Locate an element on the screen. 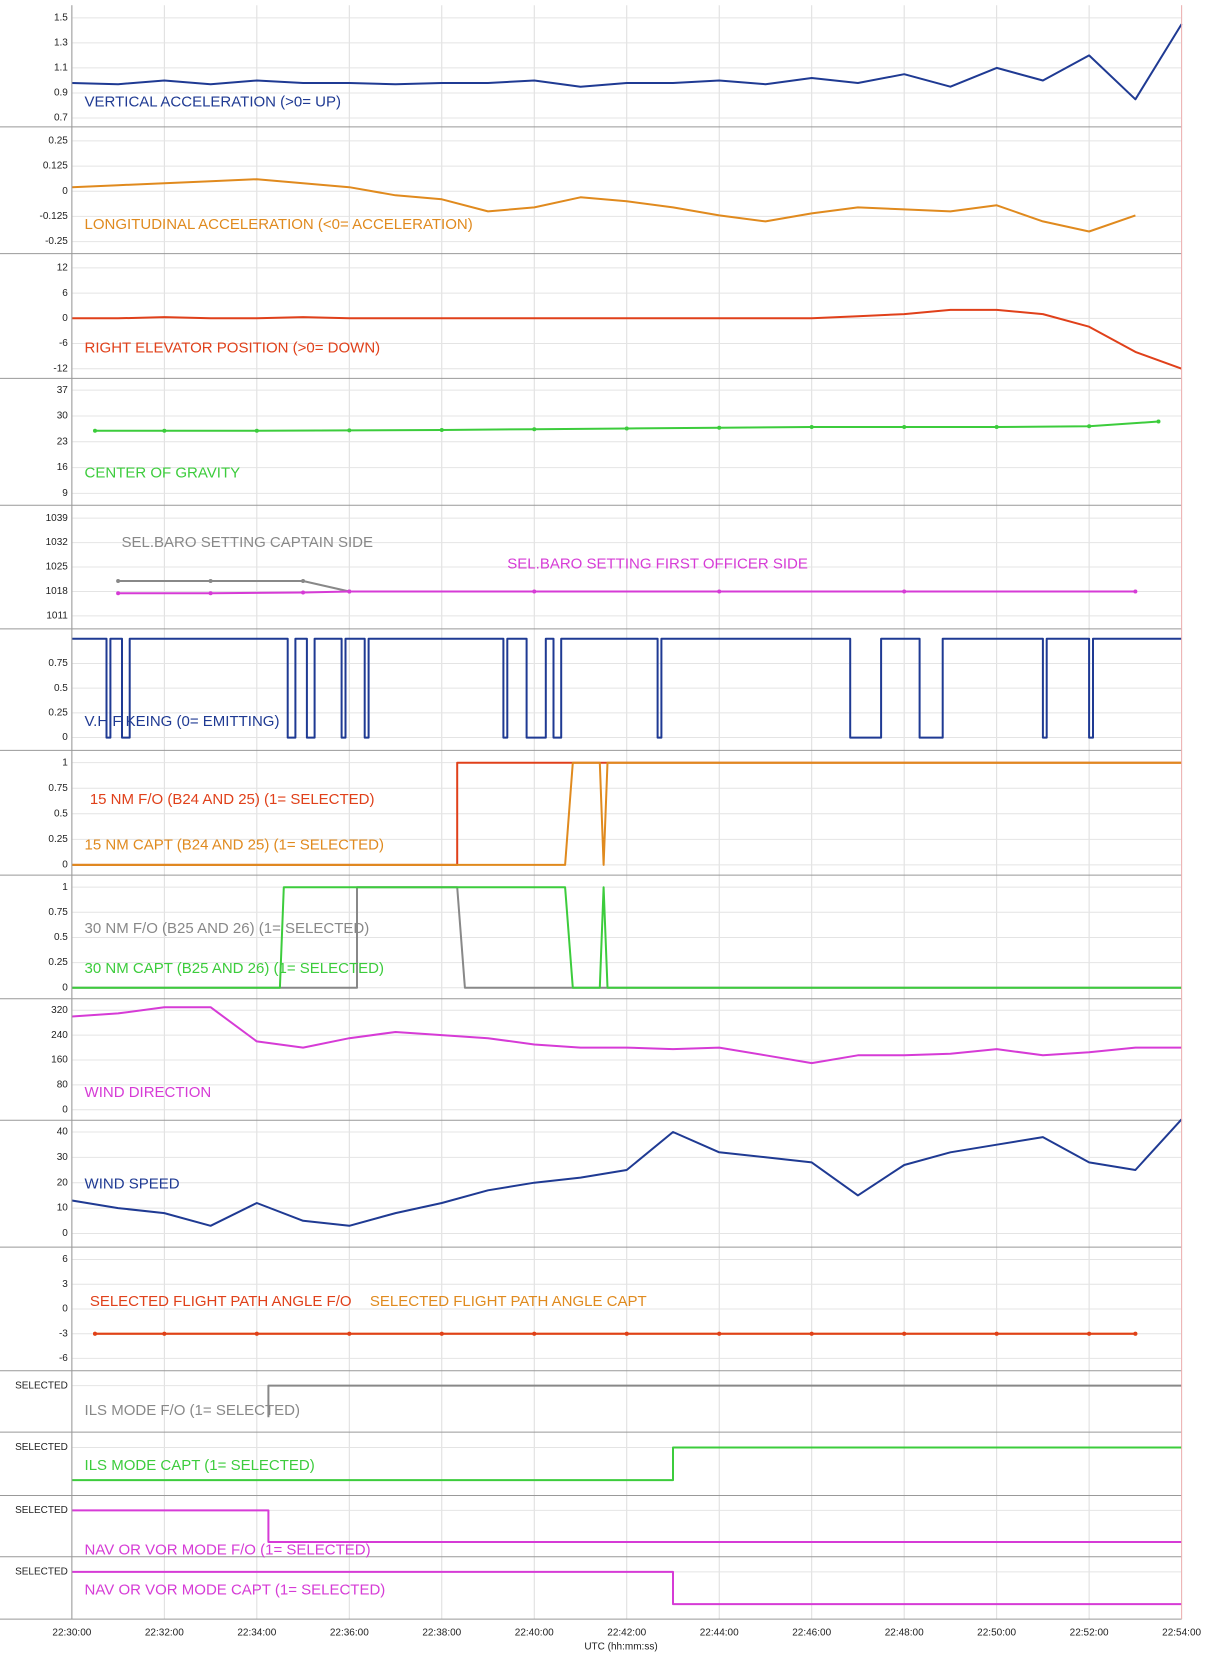 This screenshot has width=1226, height=1663. series-label: NAV OR VOR MODE CAPT (1= SELECTED) is located at coordinates (235, 1590).